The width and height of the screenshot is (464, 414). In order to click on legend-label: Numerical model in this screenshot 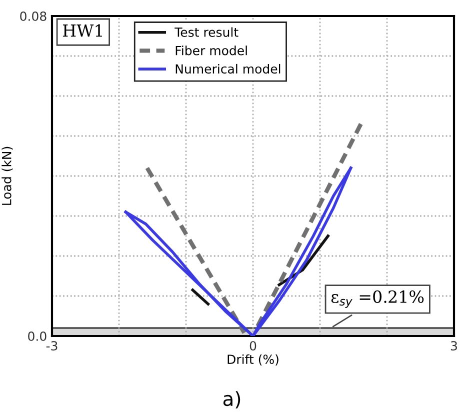, I will do `click(228, 69)`.